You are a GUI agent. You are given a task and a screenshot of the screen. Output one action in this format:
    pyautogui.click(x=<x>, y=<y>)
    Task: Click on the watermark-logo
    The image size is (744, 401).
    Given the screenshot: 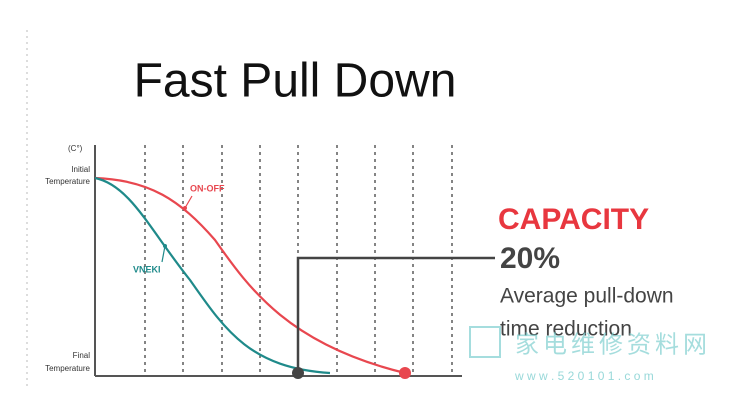 What is the action you would take?
    pyautogui.click(x=485, y=342)
    